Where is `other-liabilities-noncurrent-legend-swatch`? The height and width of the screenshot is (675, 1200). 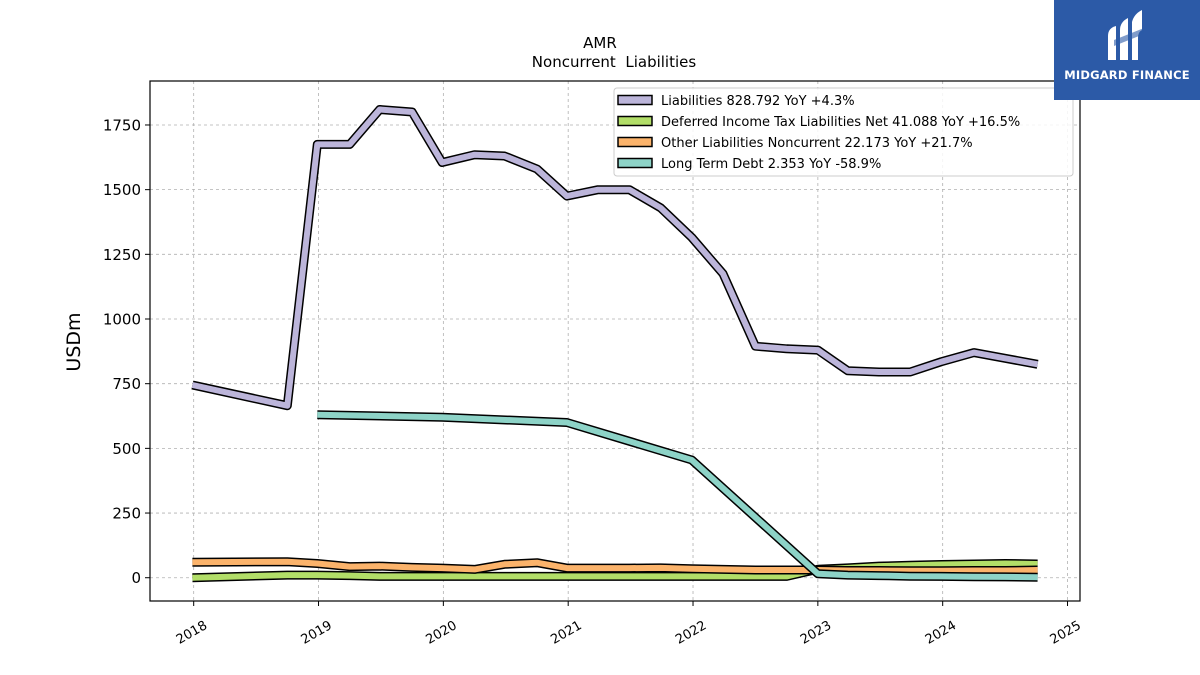
other-liabilities-noncurrent-legend-swatch is located at coordinates (635, 142).